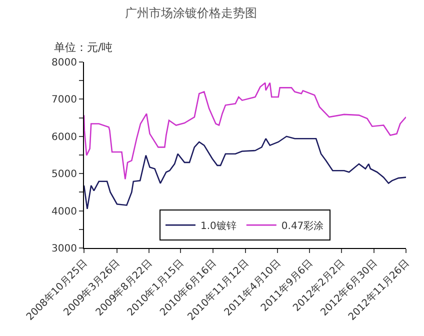 The height and width of the screenshot is (336, 424). Describe the element at coordinates (218, 226) in the screenshot. I see `legend-label: 1.0镀锌` at that location.